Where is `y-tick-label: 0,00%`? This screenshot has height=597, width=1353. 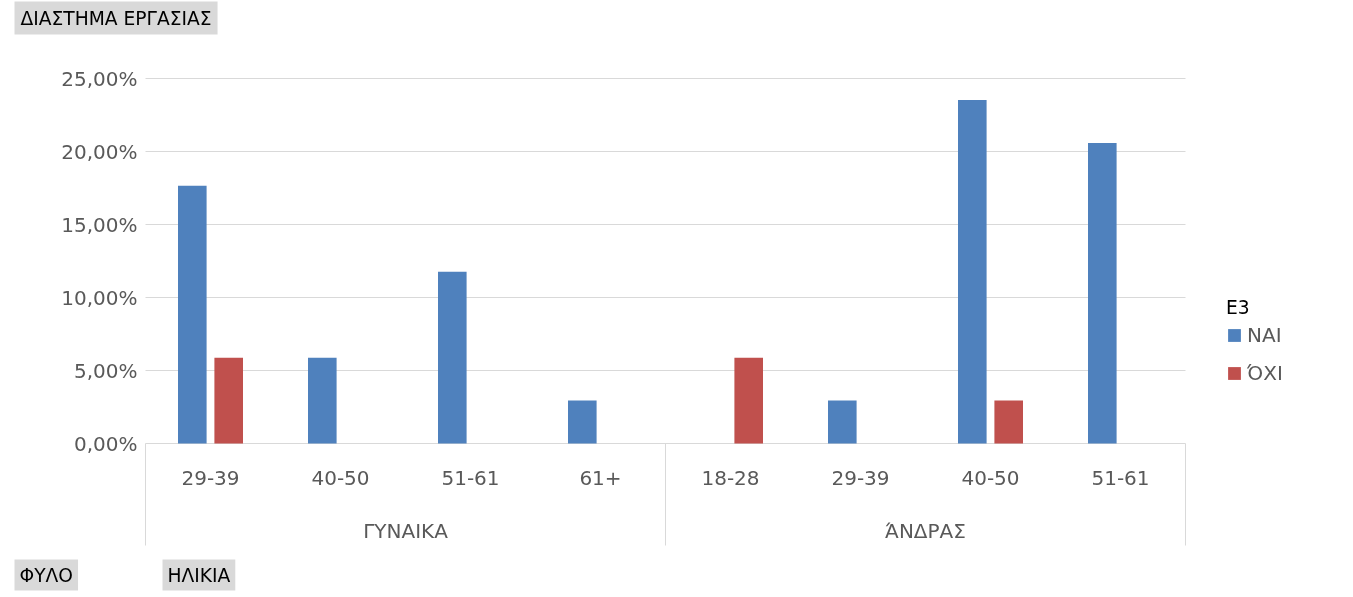 y-tick-label: 0,00% is located at coordinates (105, 443).